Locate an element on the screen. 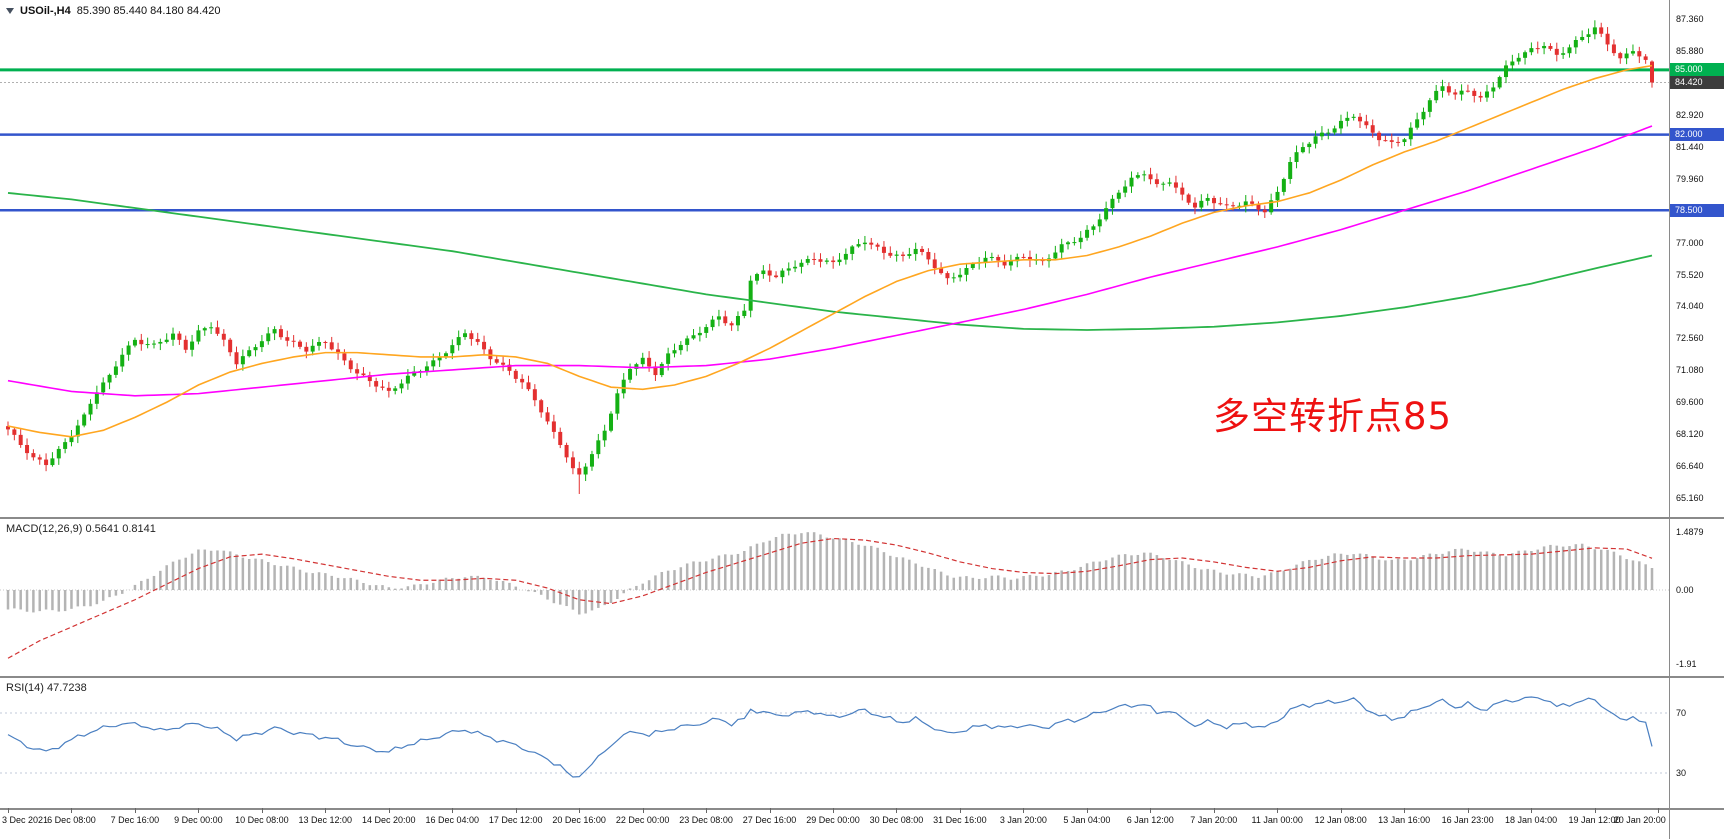 The width and height of the screenshot is (1724, 839). date-axis-label: 13 Dec 12:00 is located at coordinates (325, 820).